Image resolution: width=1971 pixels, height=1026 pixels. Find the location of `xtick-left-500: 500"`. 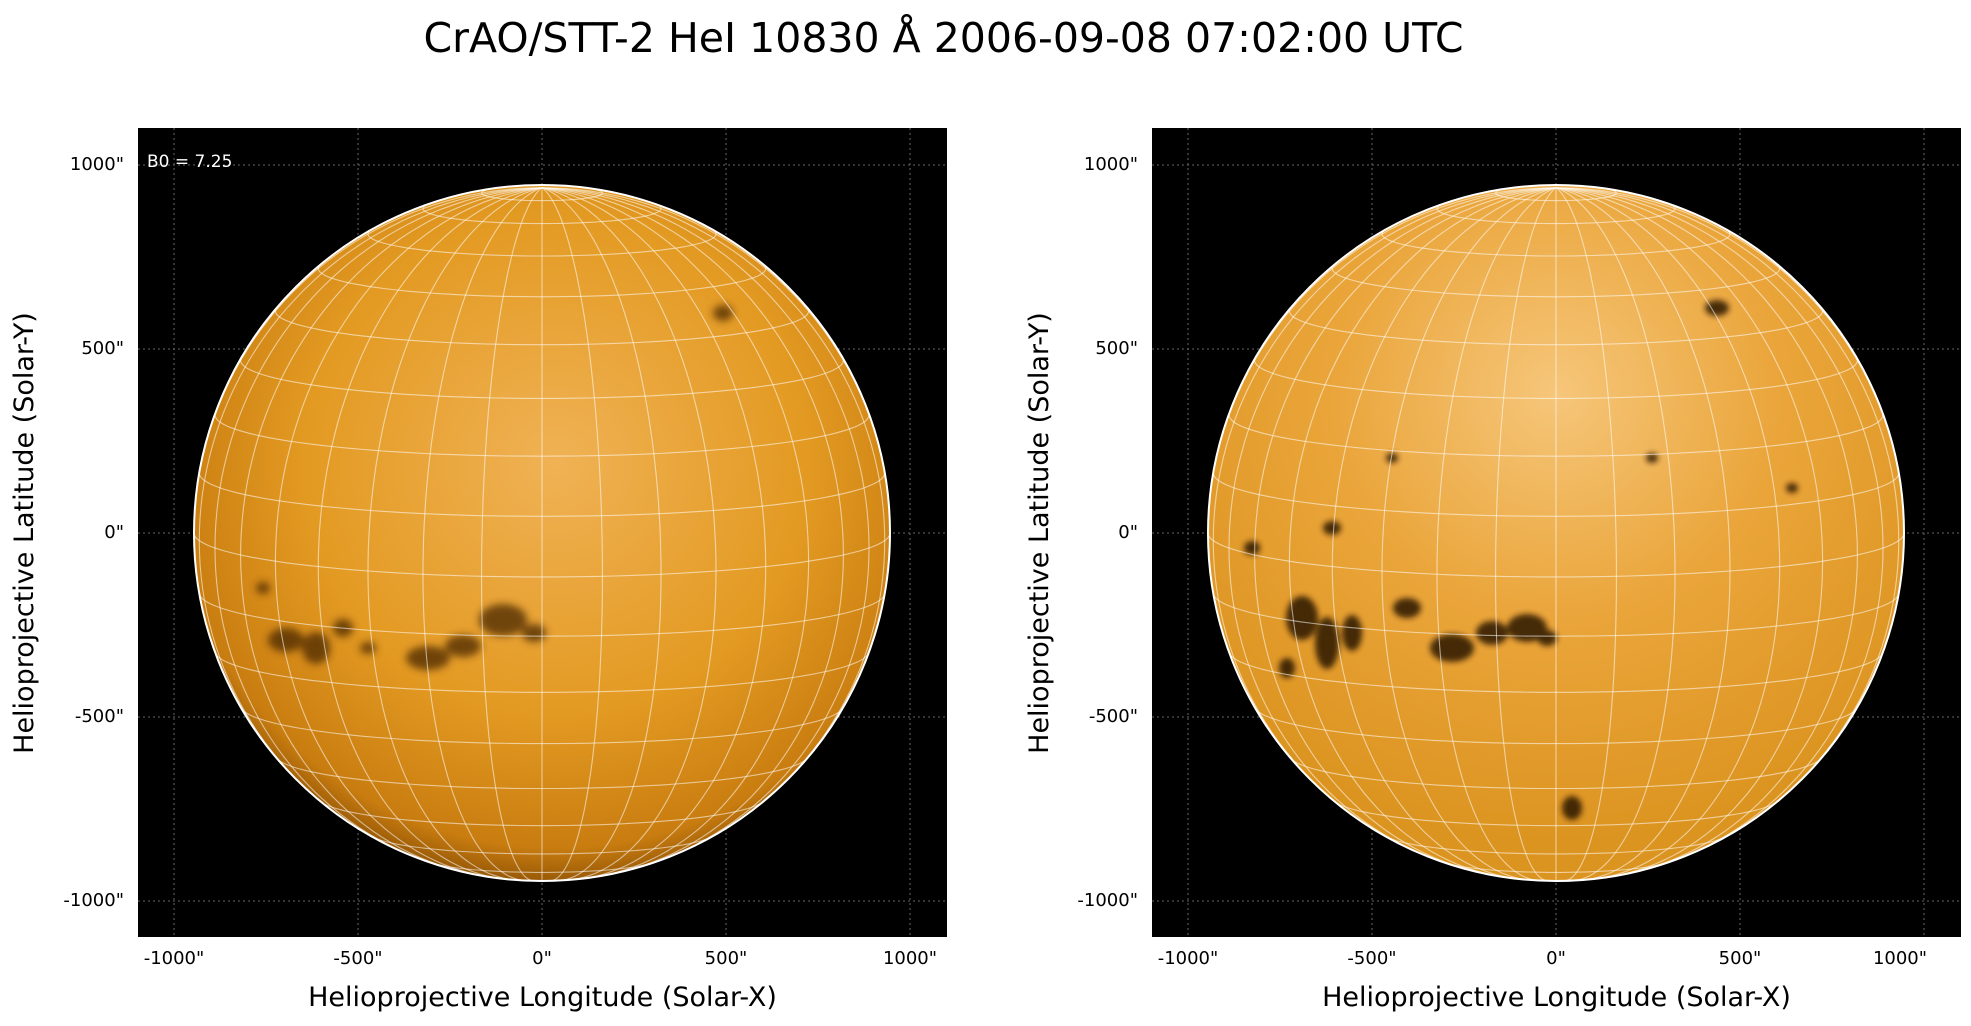

xtick-left-500: 500" is located at coordinates (726, 958).